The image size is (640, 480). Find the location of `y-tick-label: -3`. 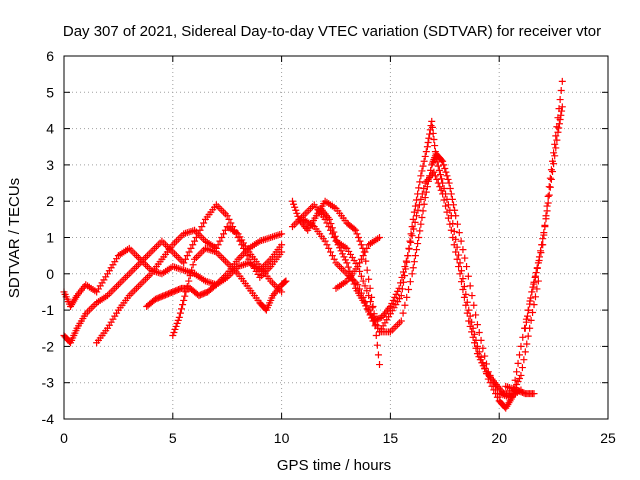

y-tick-label: -3 is located at coordinates (48, 383).